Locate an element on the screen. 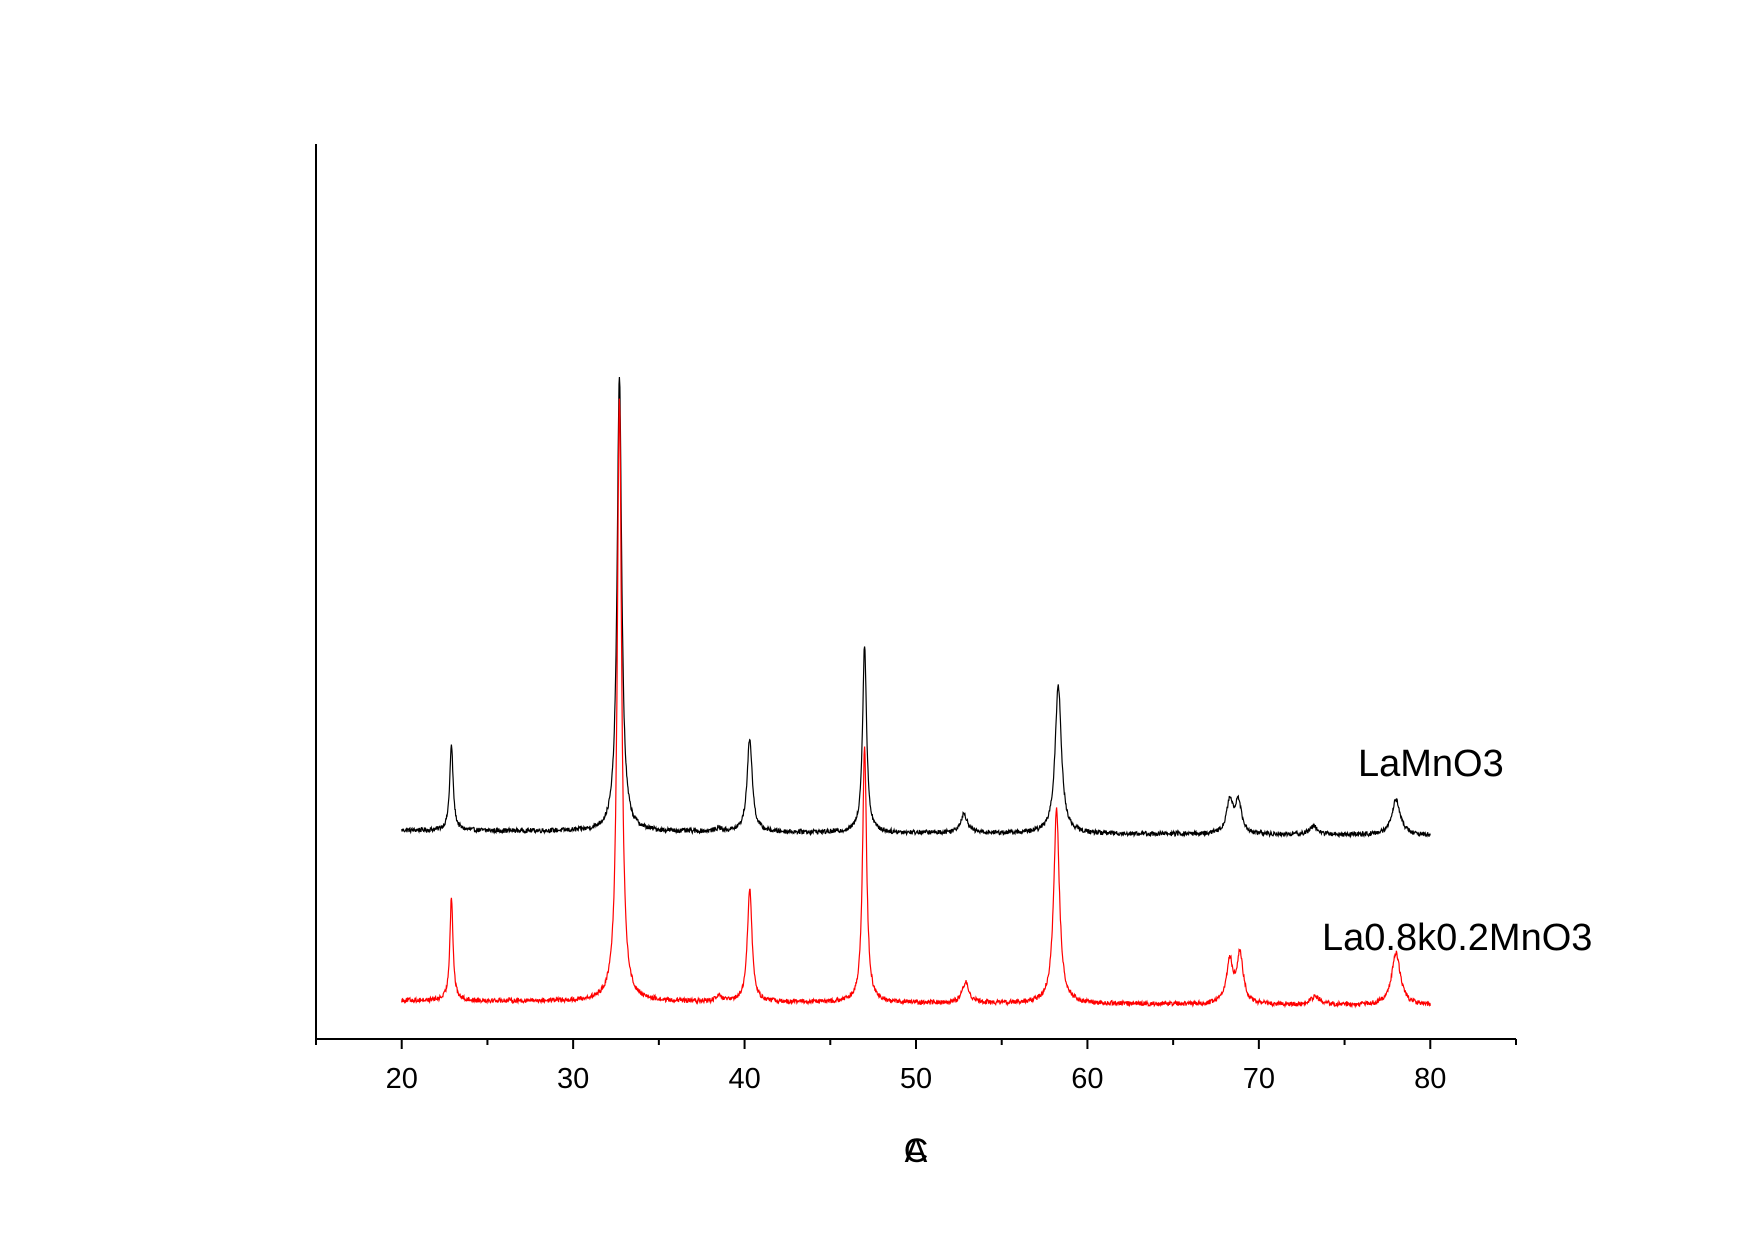 The height and width of the screenshot is (1240, 1755). x-tick-label: 20 is located at coordinates (402, 1079).